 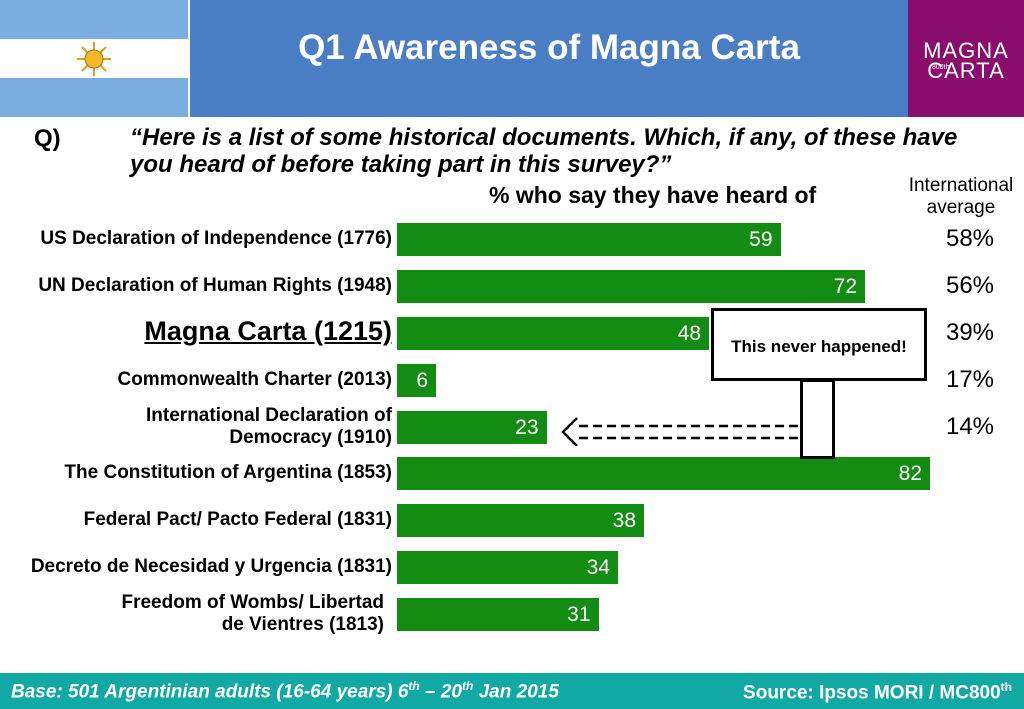 What do you see at coordinates (970, 379) in the screenshot?
I see `international-average-value: 17%` at bounding box center [970, 379].